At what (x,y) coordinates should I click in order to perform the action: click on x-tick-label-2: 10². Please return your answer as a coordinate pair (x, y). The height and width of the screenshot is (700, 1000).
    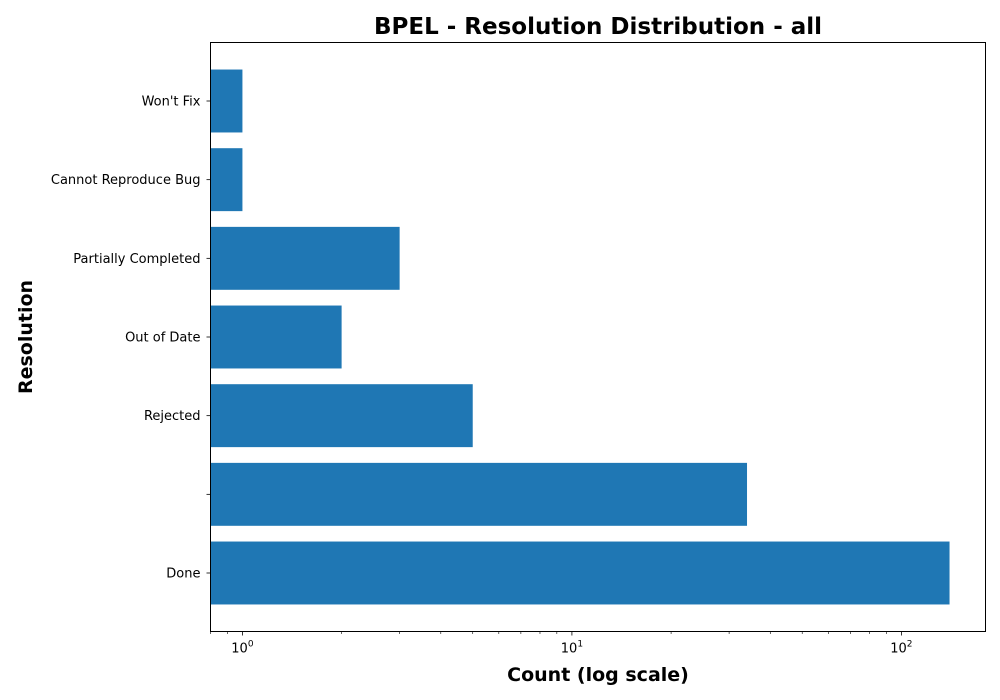
    Looking at the image, I should click on (901, 648).